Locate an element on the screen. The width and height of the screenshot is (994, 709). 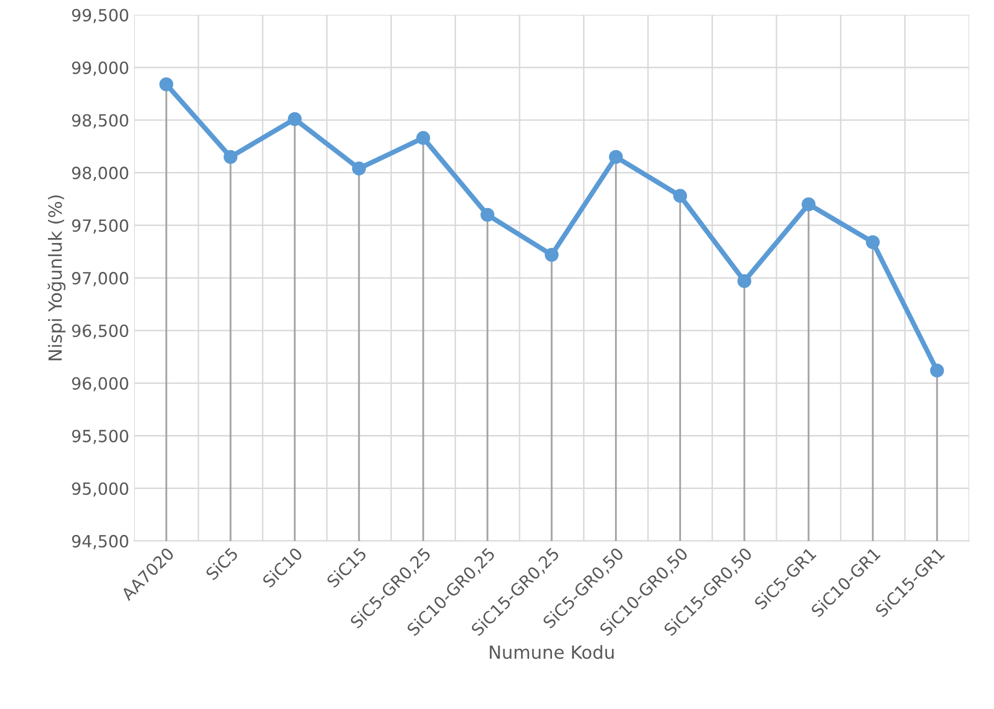
y-tick-label: 98,500 is located at coordinates (100, 121).